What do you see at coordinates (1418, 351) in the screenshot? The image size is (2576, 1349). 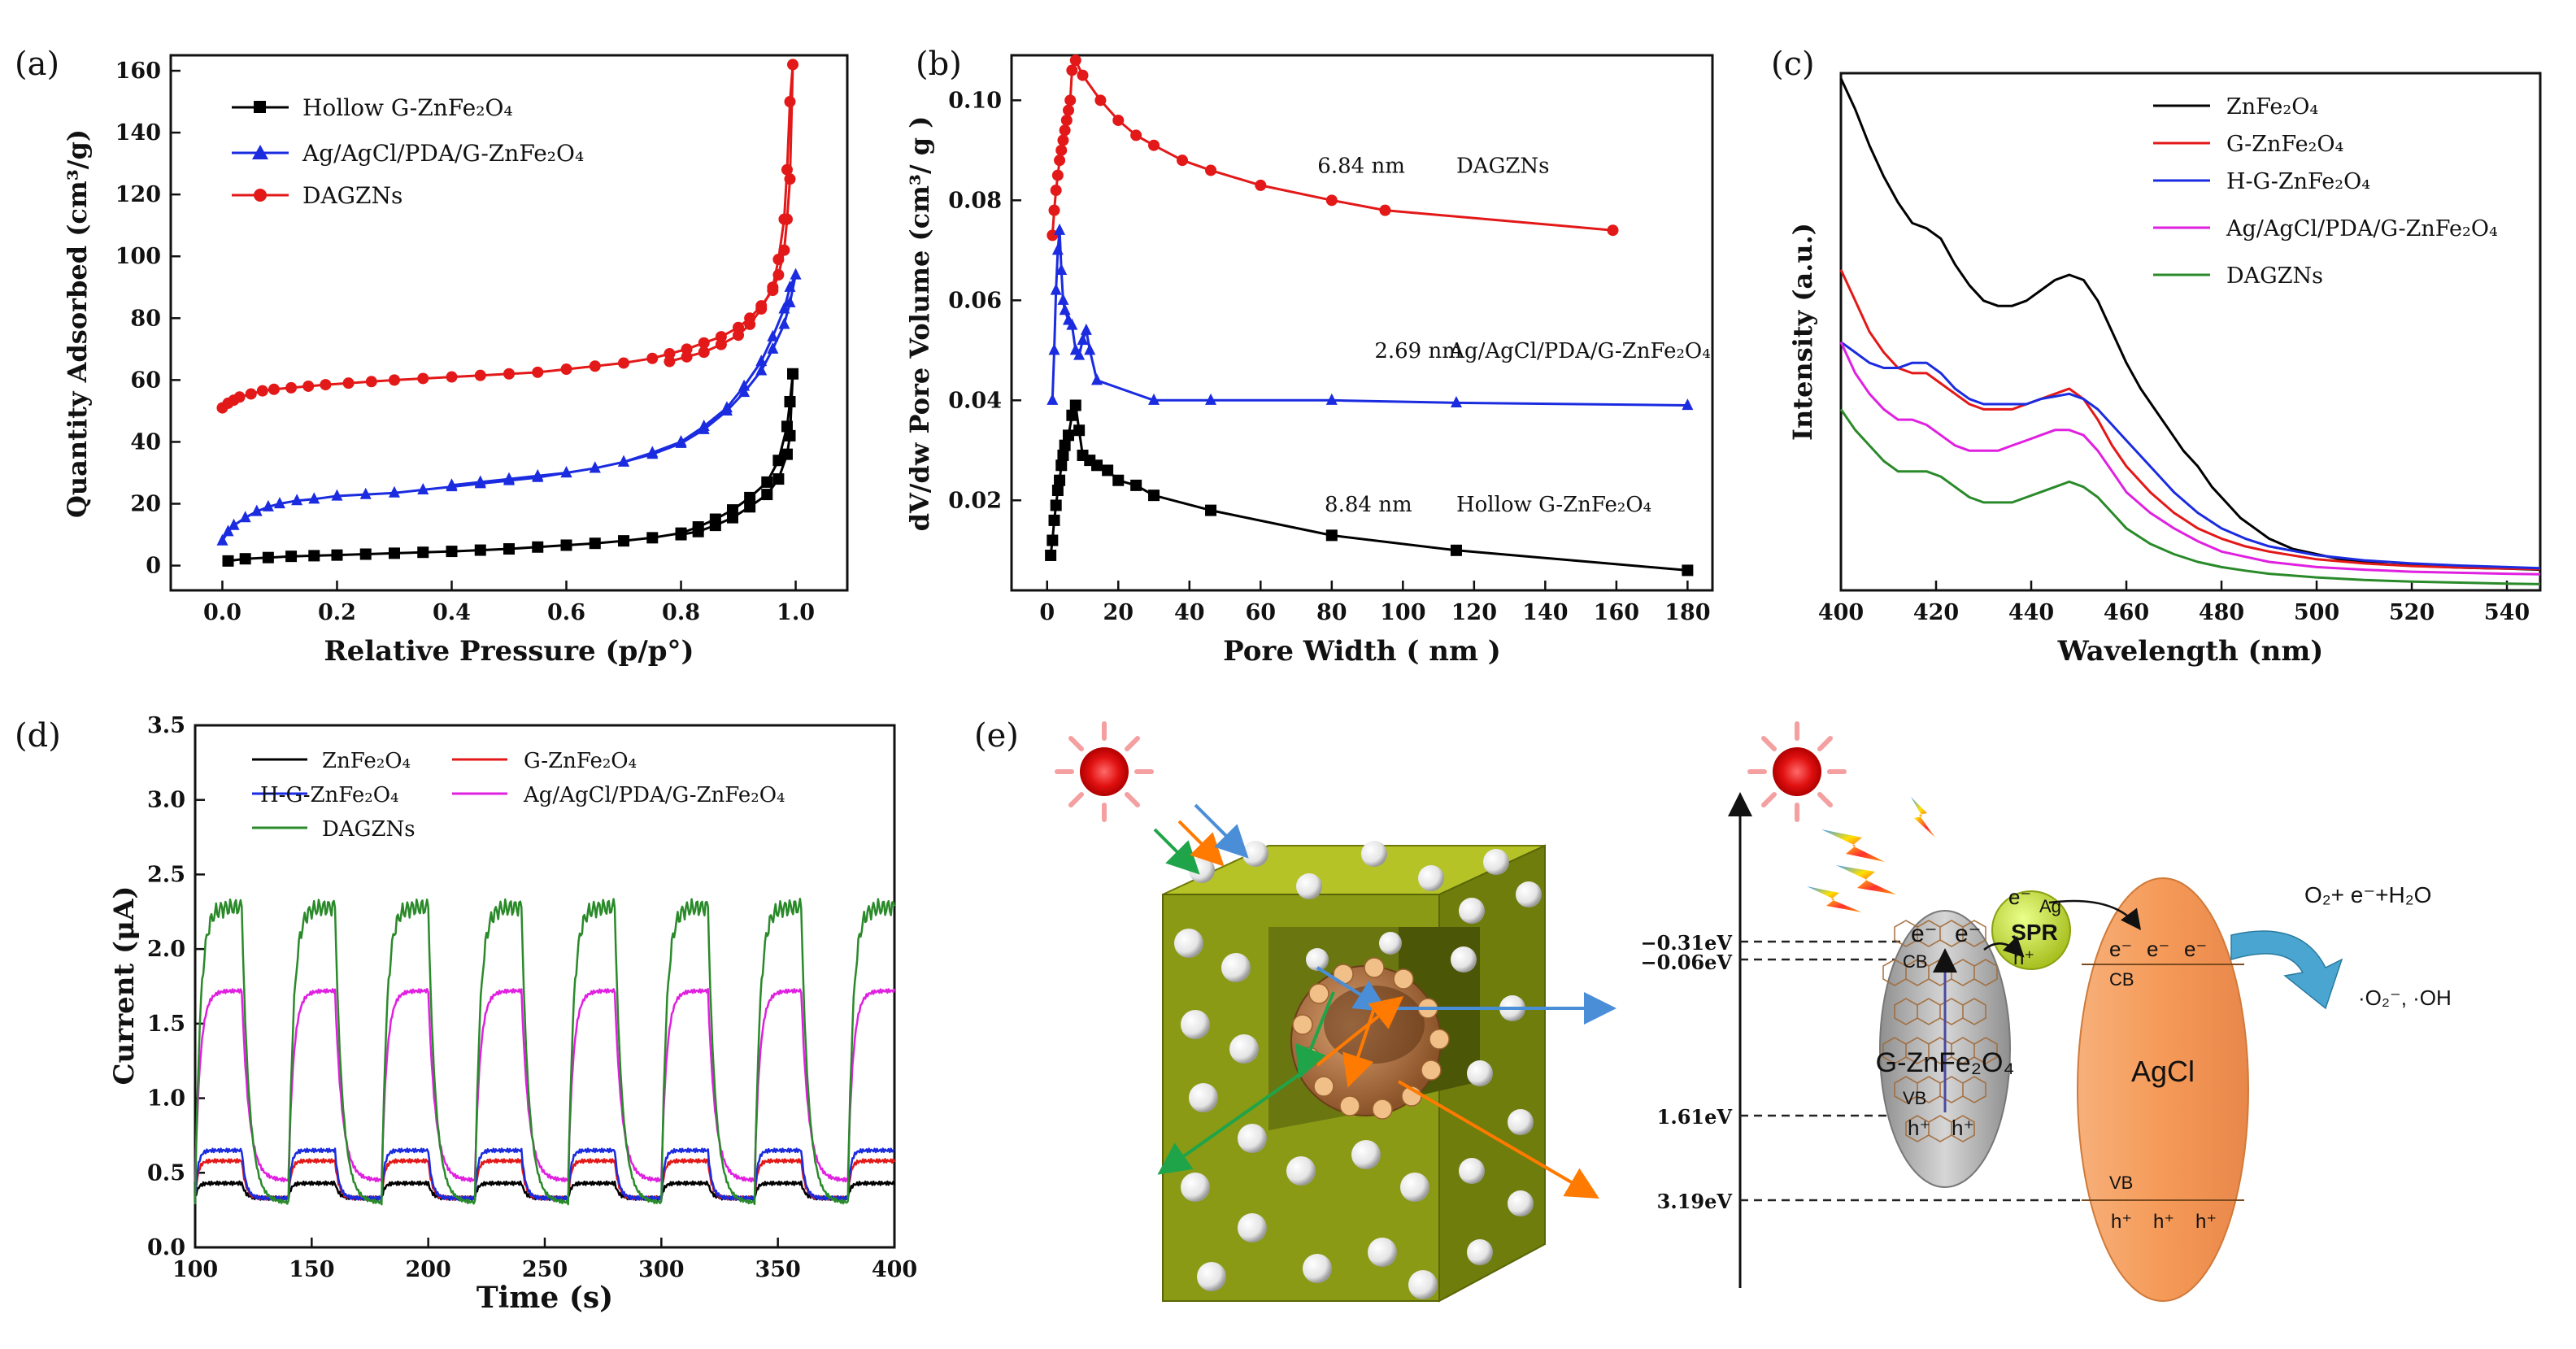 I see `annotation-label: 2.69 nm` at bounding box center [1418, 351].